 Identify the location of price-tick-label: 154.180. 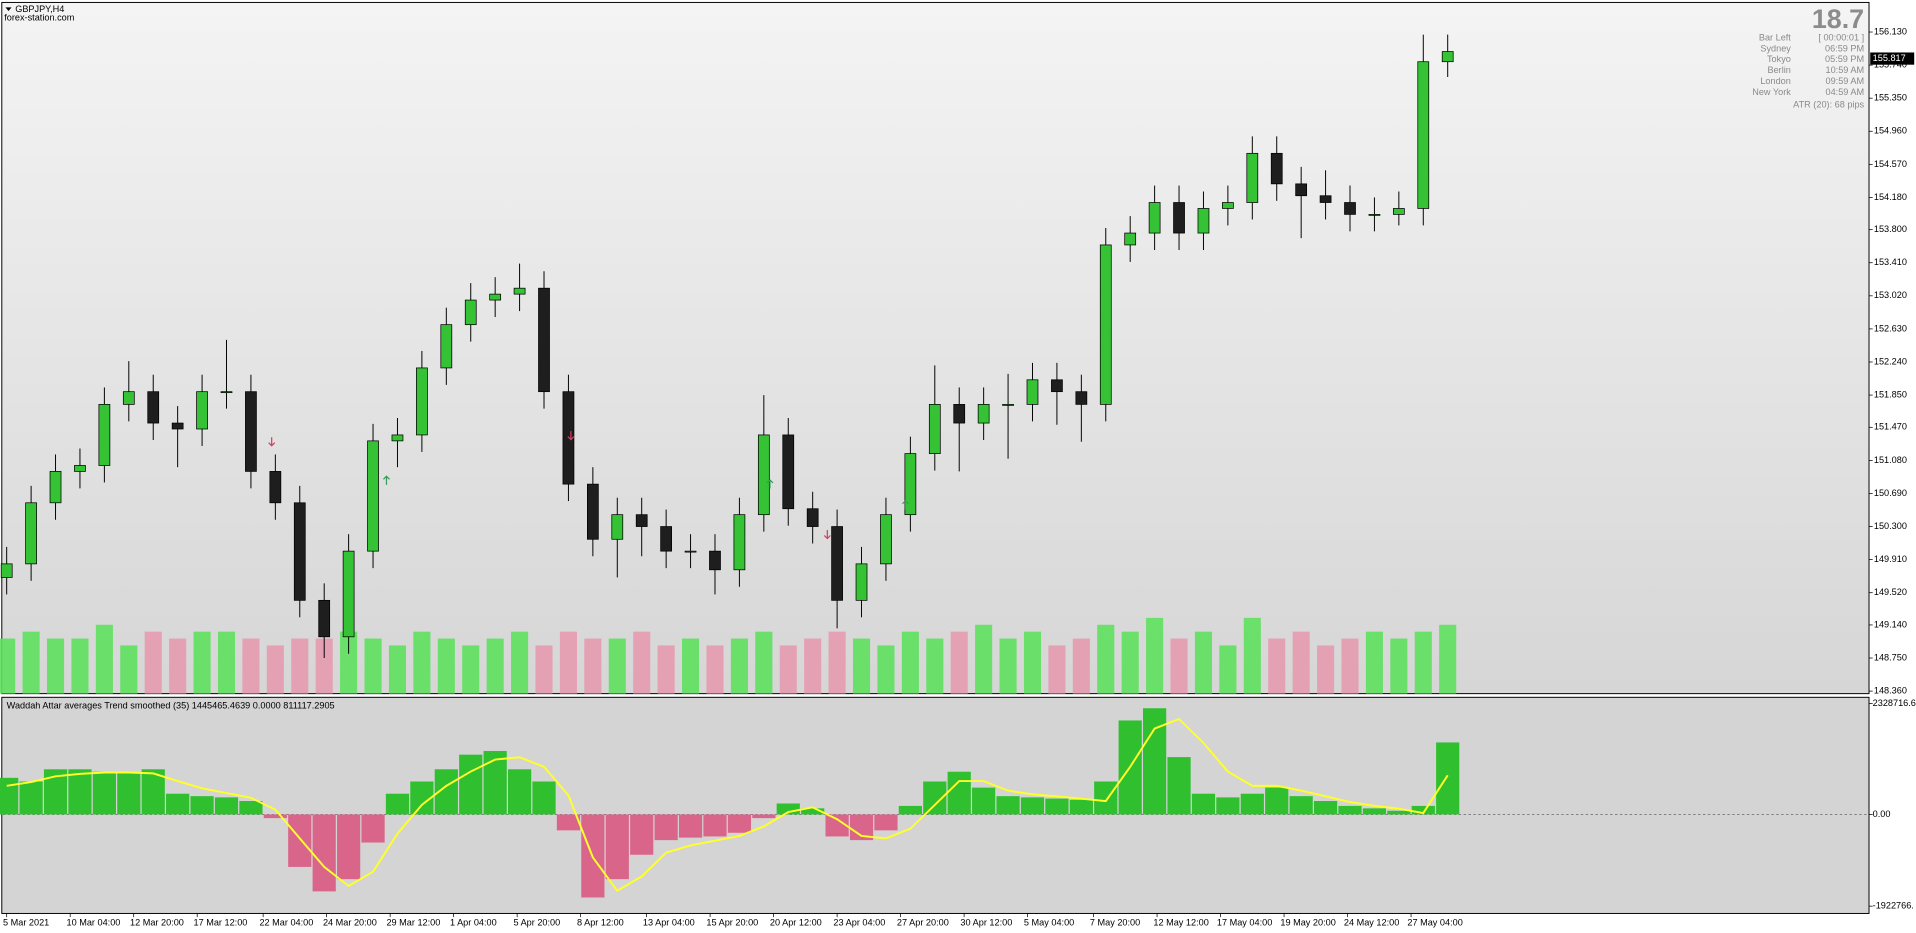
(1890, 197).